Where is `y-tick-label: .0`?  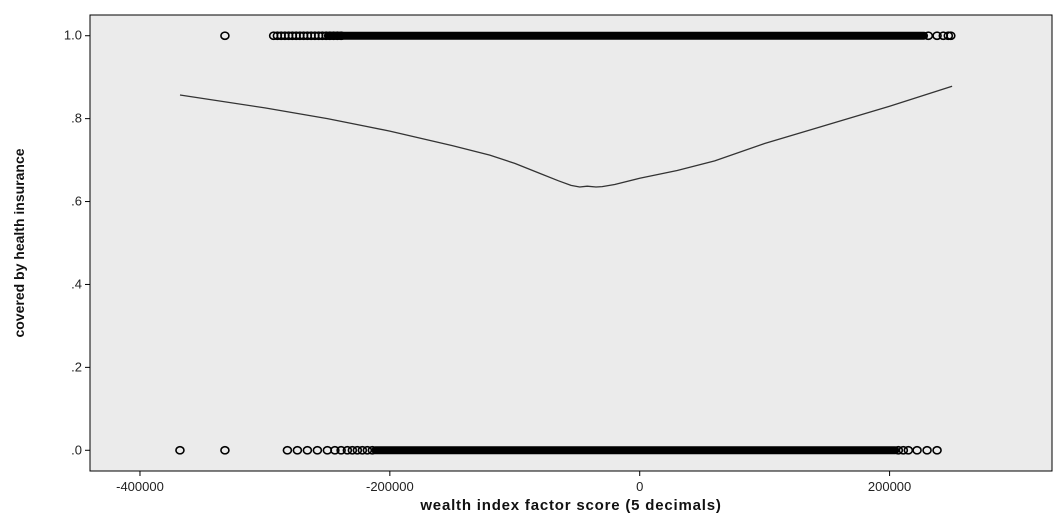
y-tick-label: .0 is located at coordinates (76, 449).